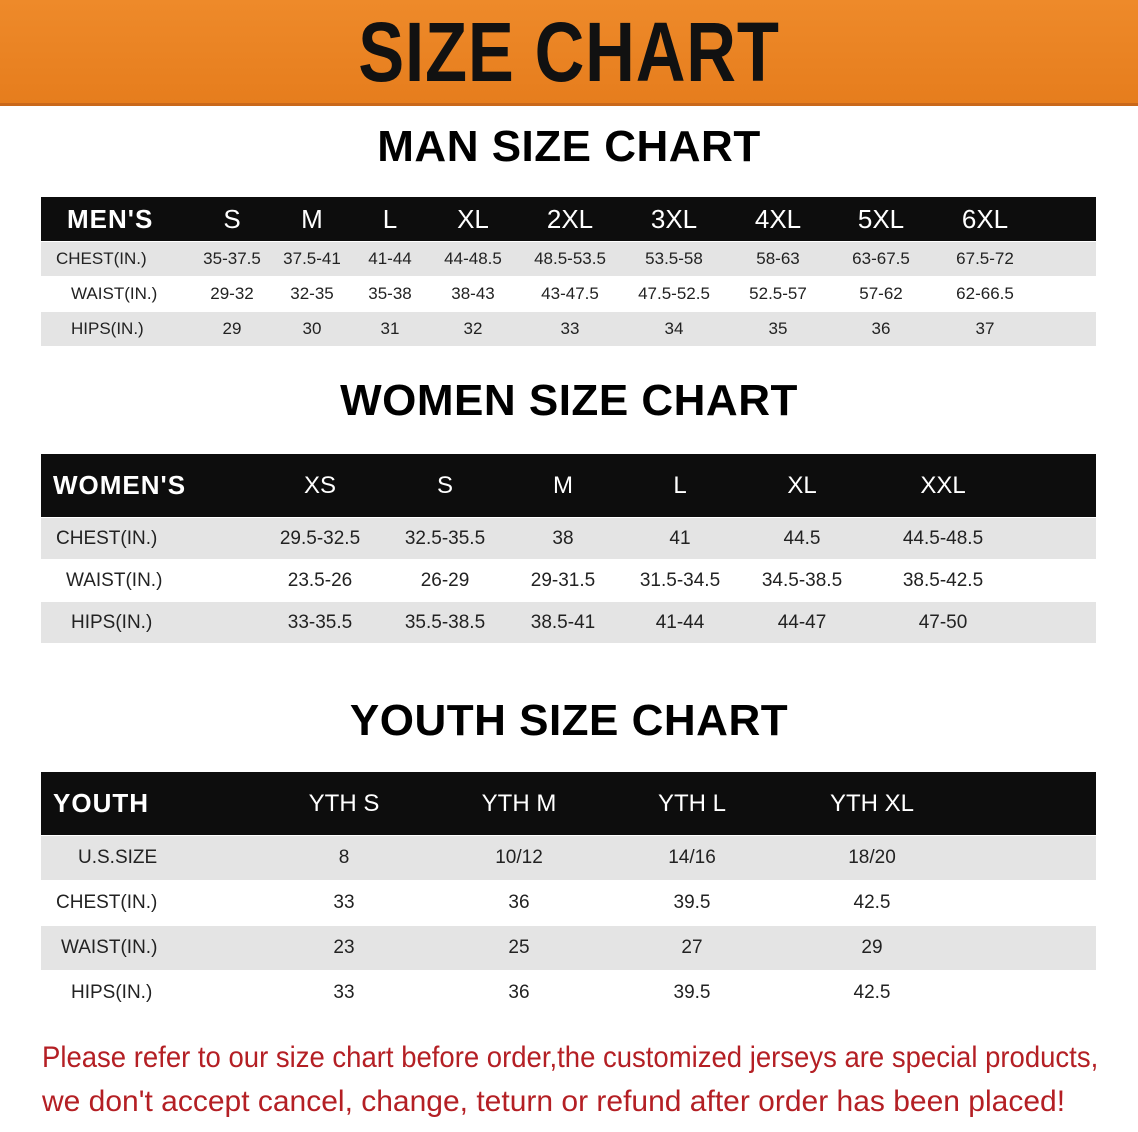  What do you see at coordinates (943, 622) in the screenshot?
I see `measurement-value: 47-50` at bounding box center [943, 622].